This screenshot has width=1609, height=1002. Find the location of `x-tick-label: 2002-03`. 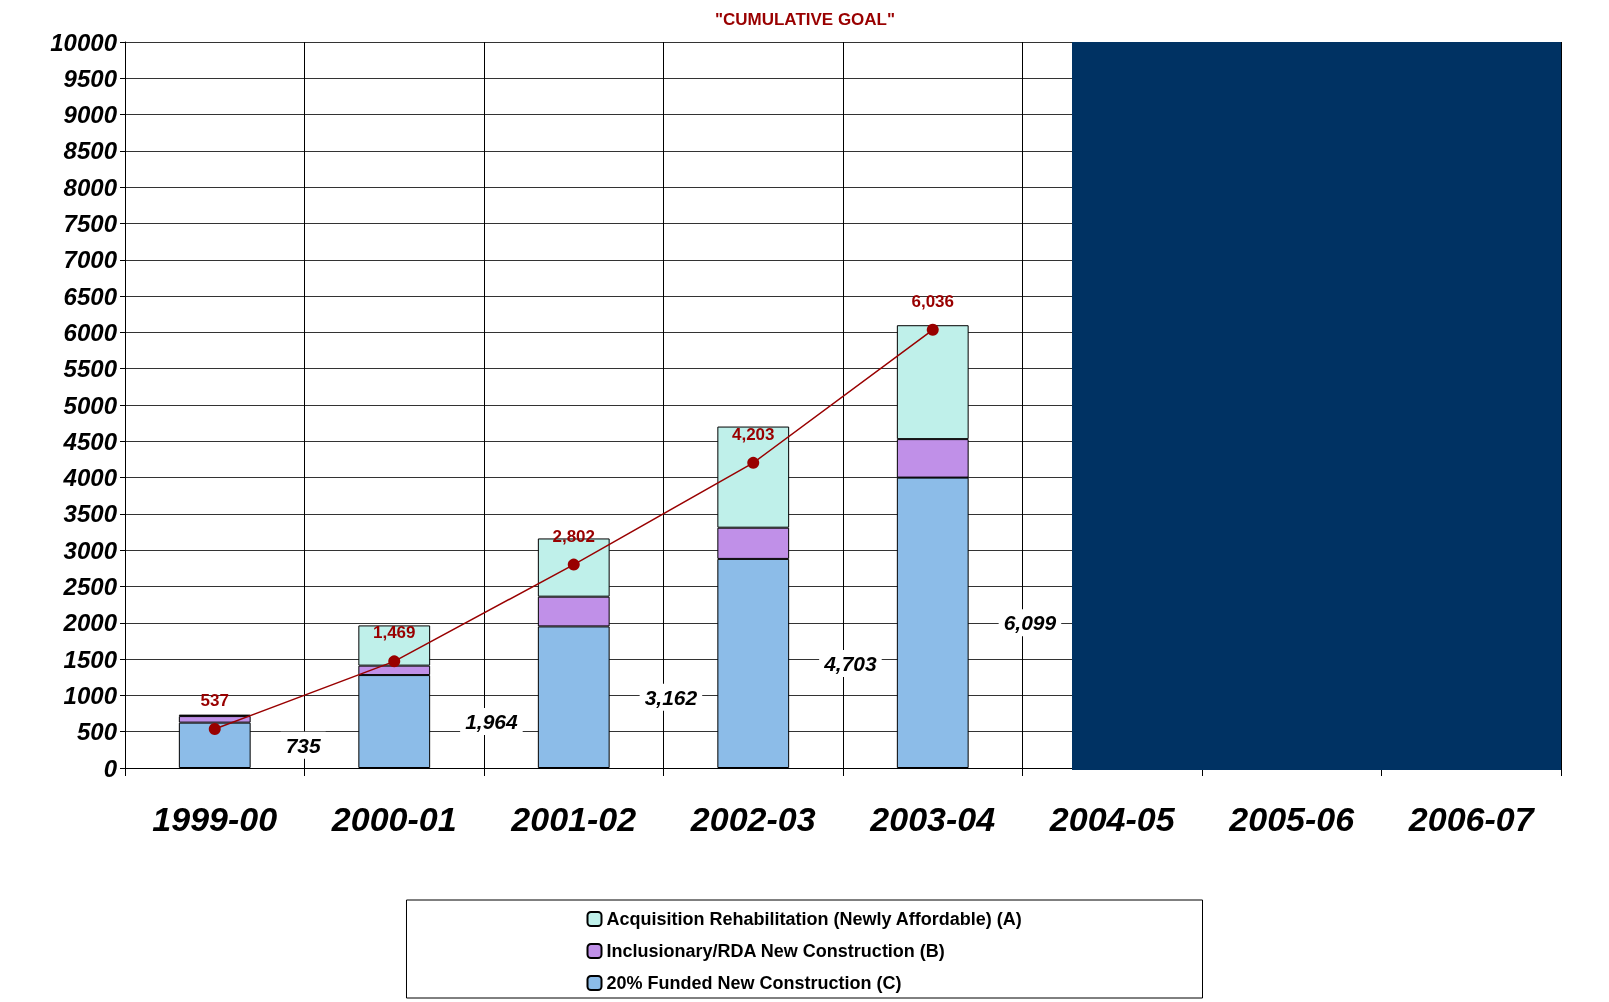

x-tick-label: 2002-03 is located at coordinates (752, 819).